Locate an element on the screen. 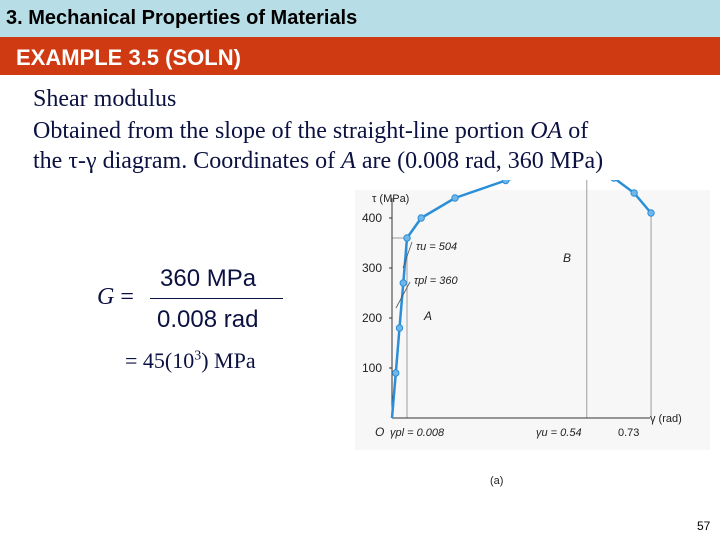 This screenshot has width=720, height=540. page-number: 57 is located at coordinates (704, 526).